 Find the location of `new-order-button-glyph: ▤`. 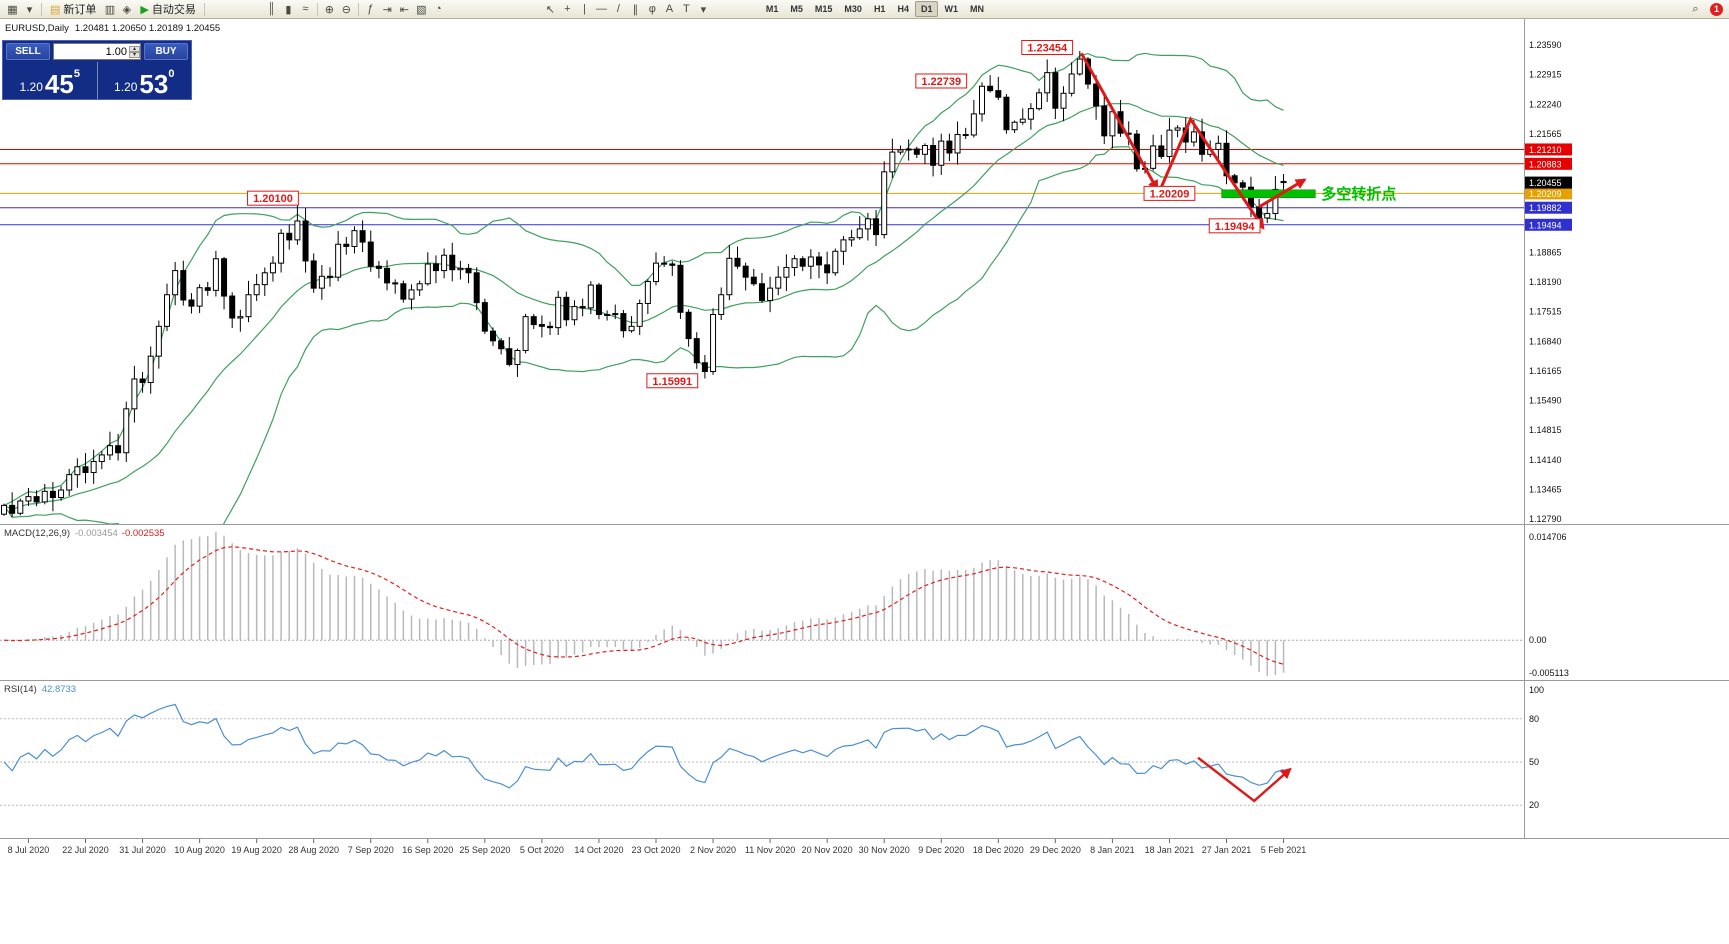

new-order-button-glyph: ▤ is located at coordinates (55, 9).